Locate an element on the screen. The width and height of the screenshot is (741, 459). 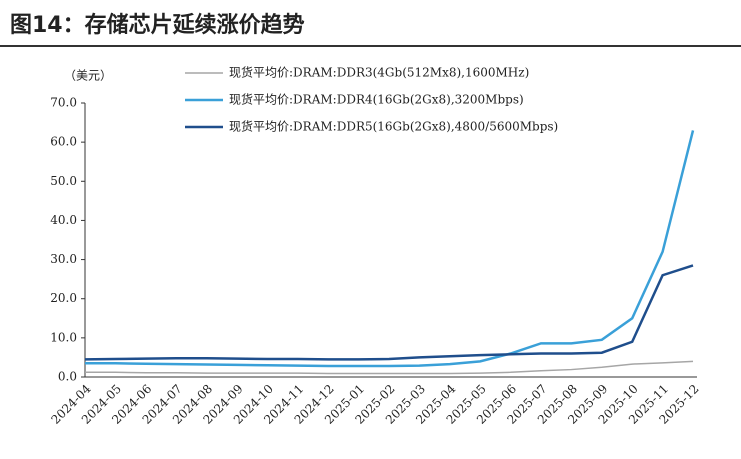
legend-label: 现货平均价:DRAM:DDR3(4Gb(512Mx8),1600MHz) is located at coordinates (379, 72).